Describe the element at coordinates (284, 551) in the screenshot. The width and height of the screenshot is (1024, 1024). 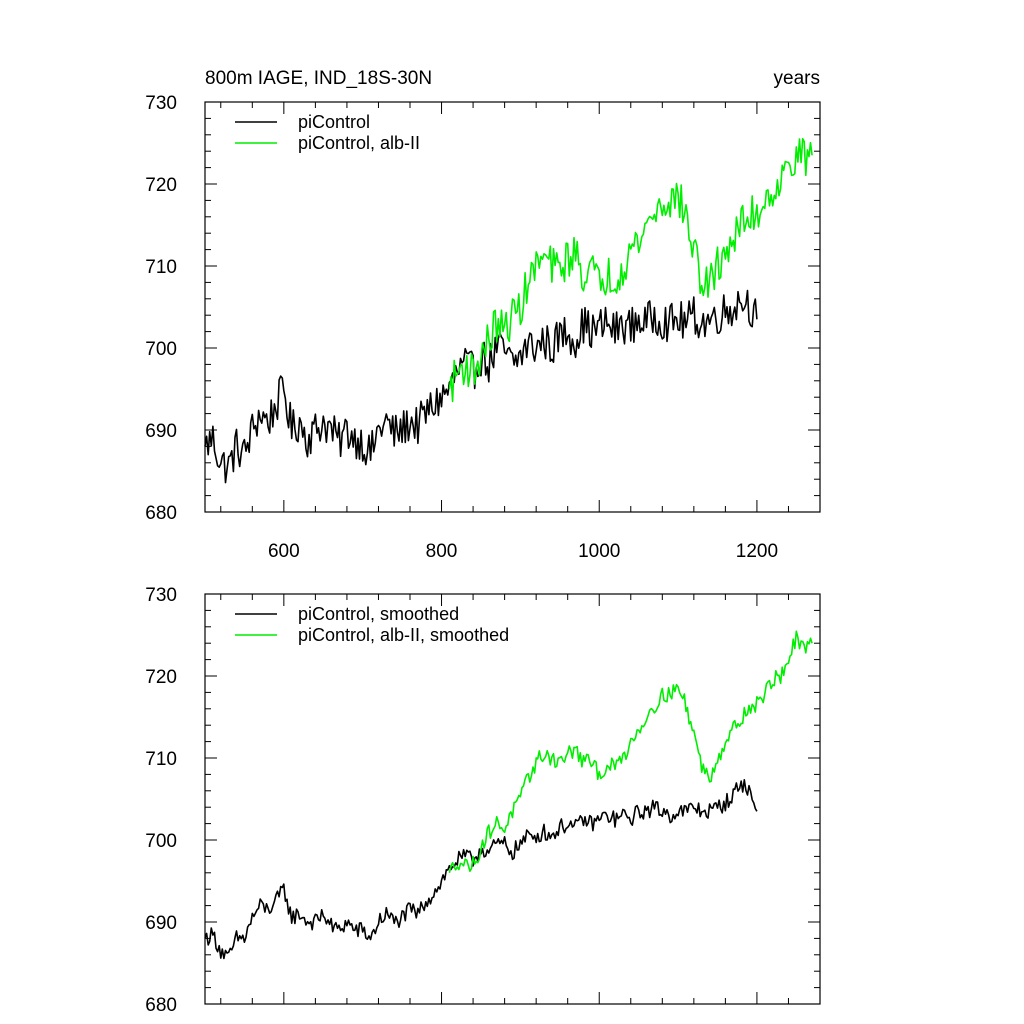
I see `x-tick-label: 600` at that location.